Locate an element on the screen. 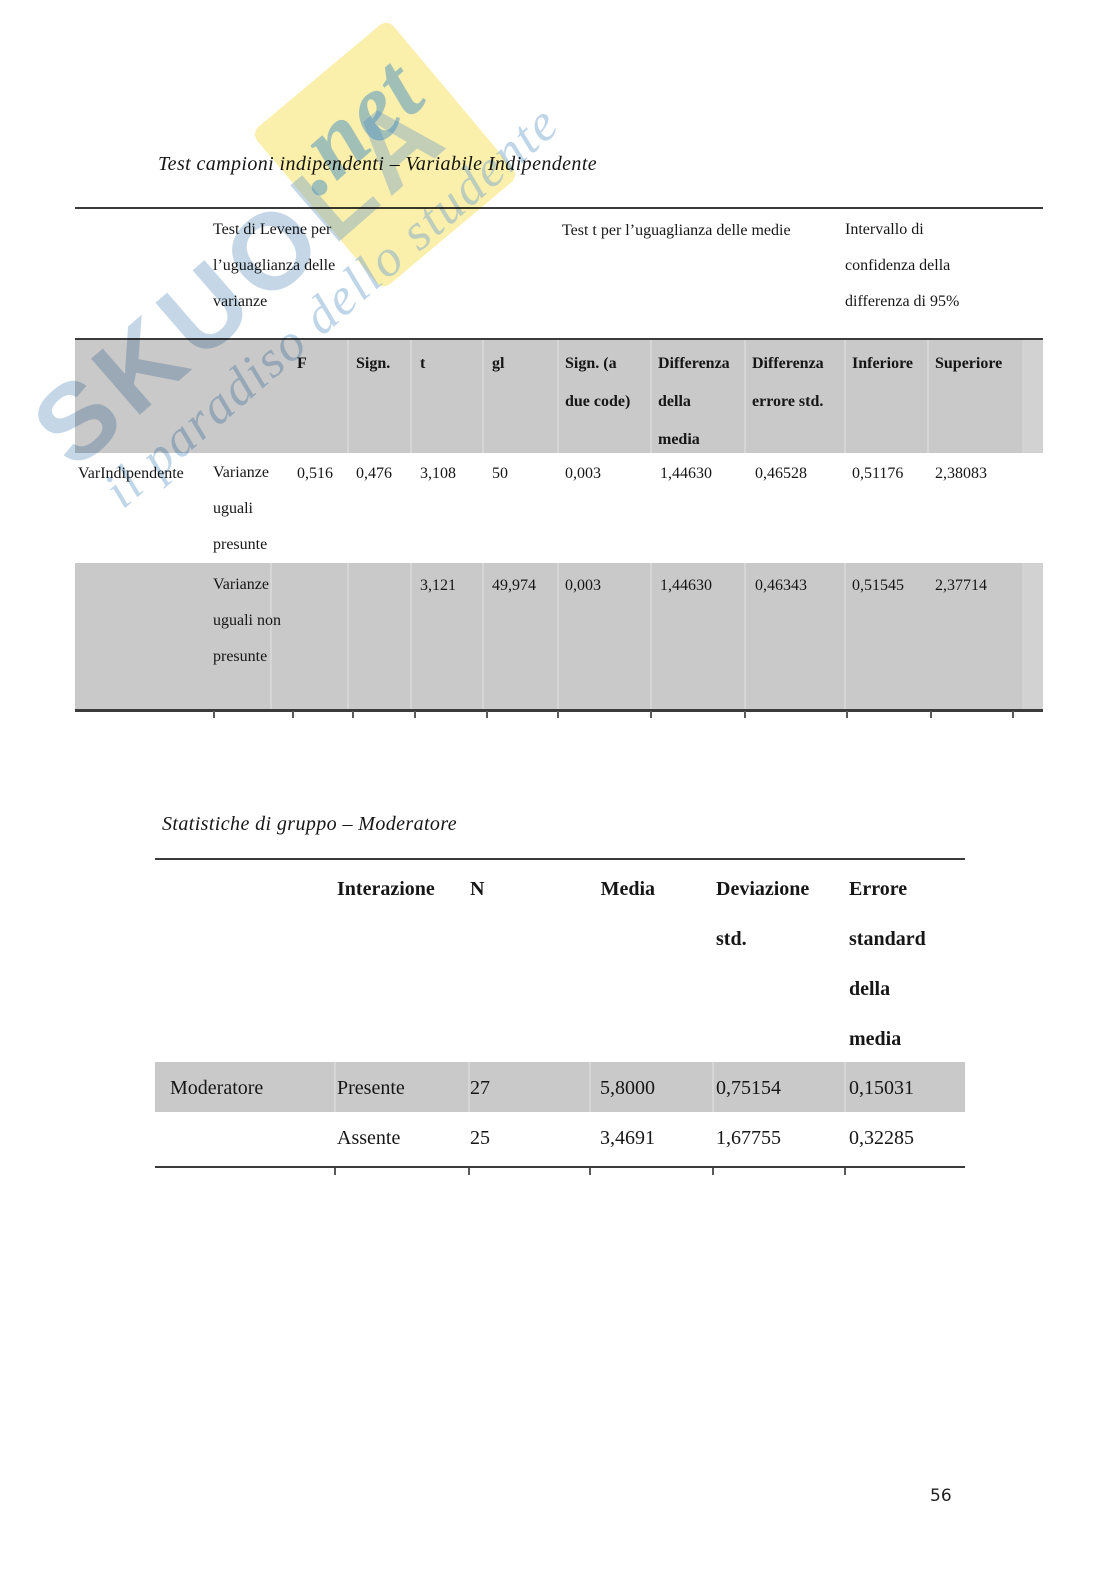  table1-row-label: VarIndipendente is located at coordinates (131, 473).